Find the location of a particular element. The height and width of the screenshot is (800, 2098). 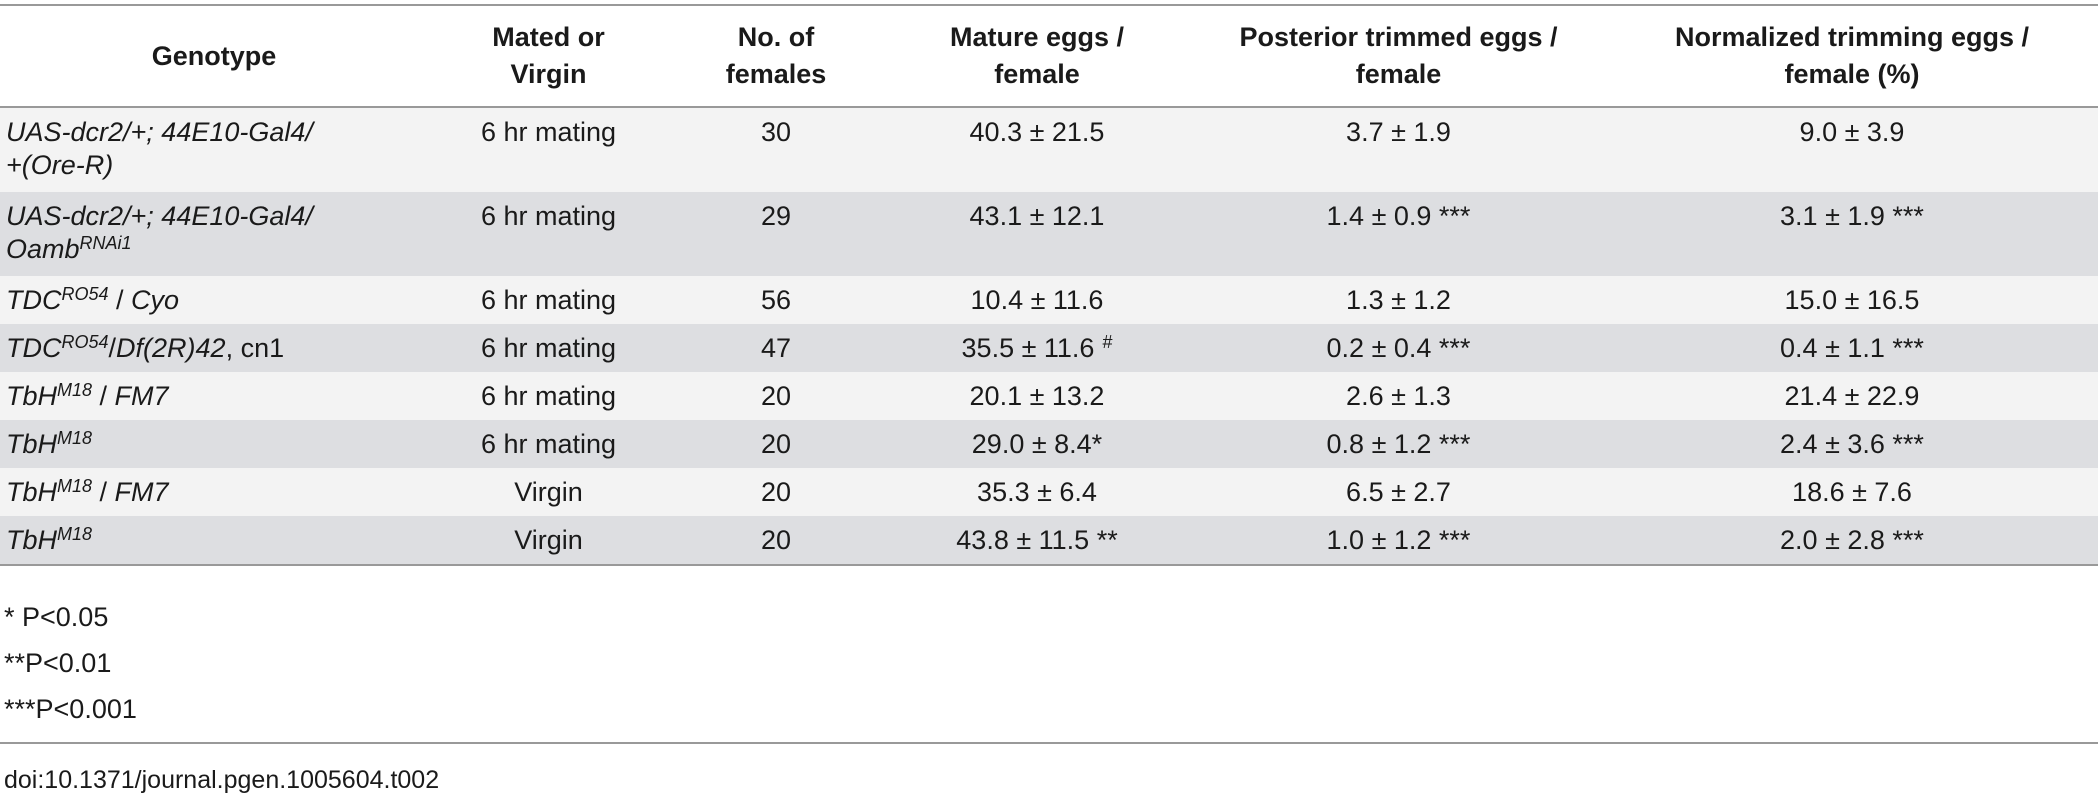

genotype-cell: UAS-dcr2/+; 44E10-Gal4/OambRNAi1 is located at coordinates (214, 234).